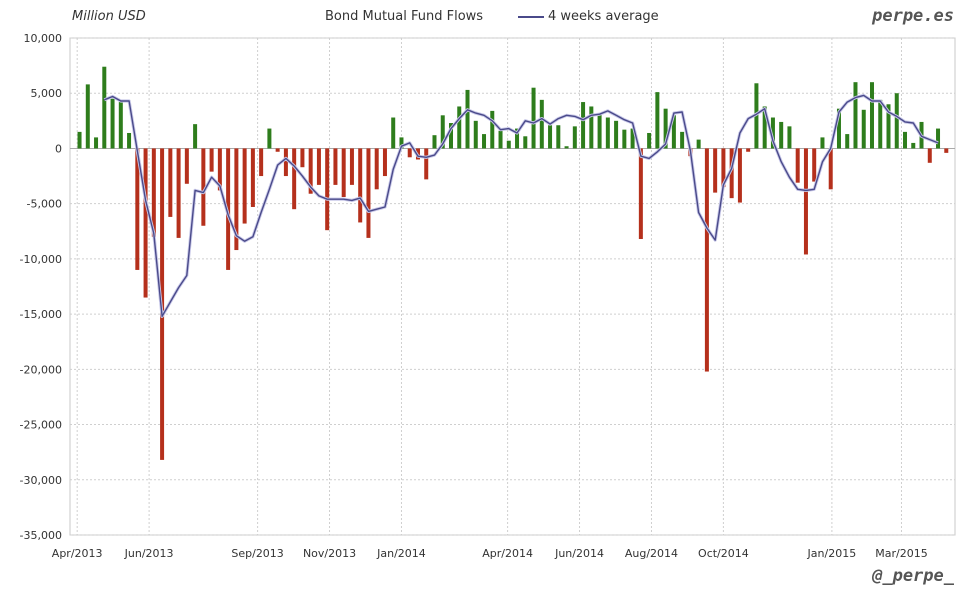 This screenshot has width=980, height=600. What do you see at coordinates (901, 553) in the screenshot?
I see `x-tick-label: Mar/2015` at bounding box center [901, 553].